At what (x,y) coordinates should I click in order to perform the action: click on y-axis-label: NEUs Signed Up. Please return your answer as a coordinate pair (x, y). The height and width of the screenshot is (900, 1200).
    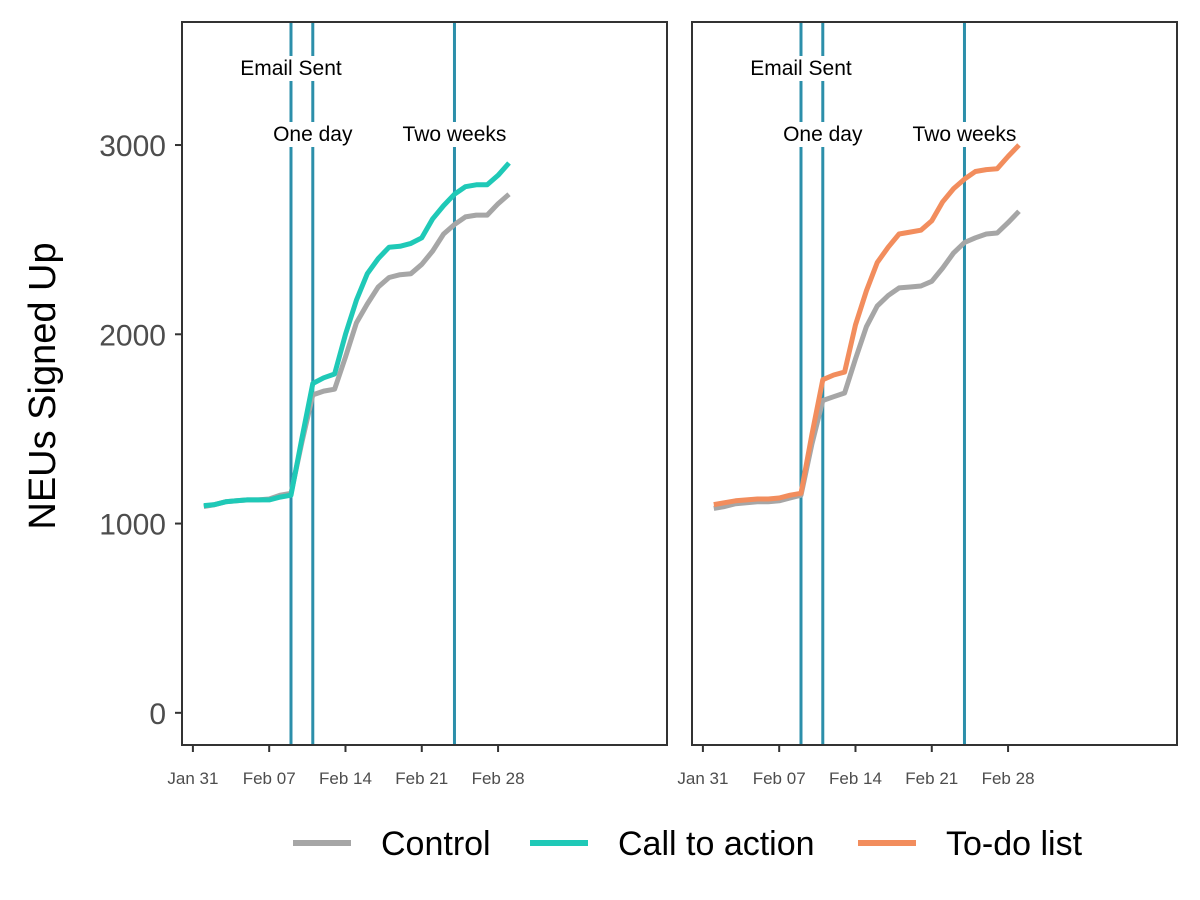
    Looking at the image, I should click on (43, 385).